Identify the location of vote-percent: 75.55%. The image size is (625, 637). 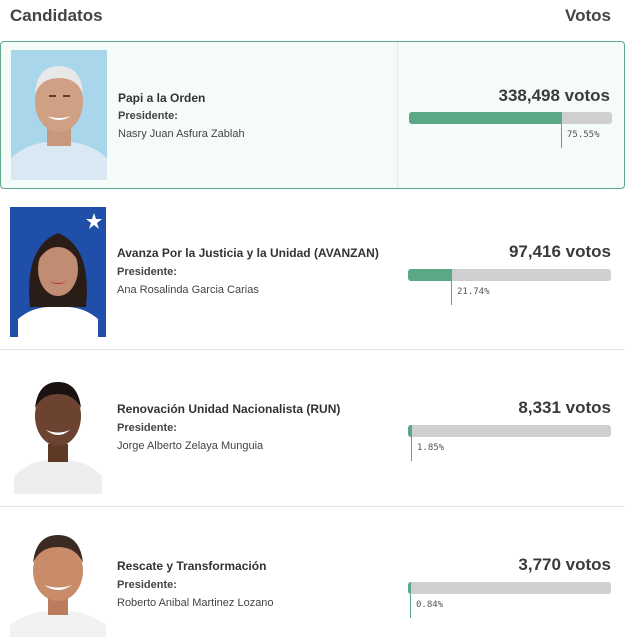
(583, 135).